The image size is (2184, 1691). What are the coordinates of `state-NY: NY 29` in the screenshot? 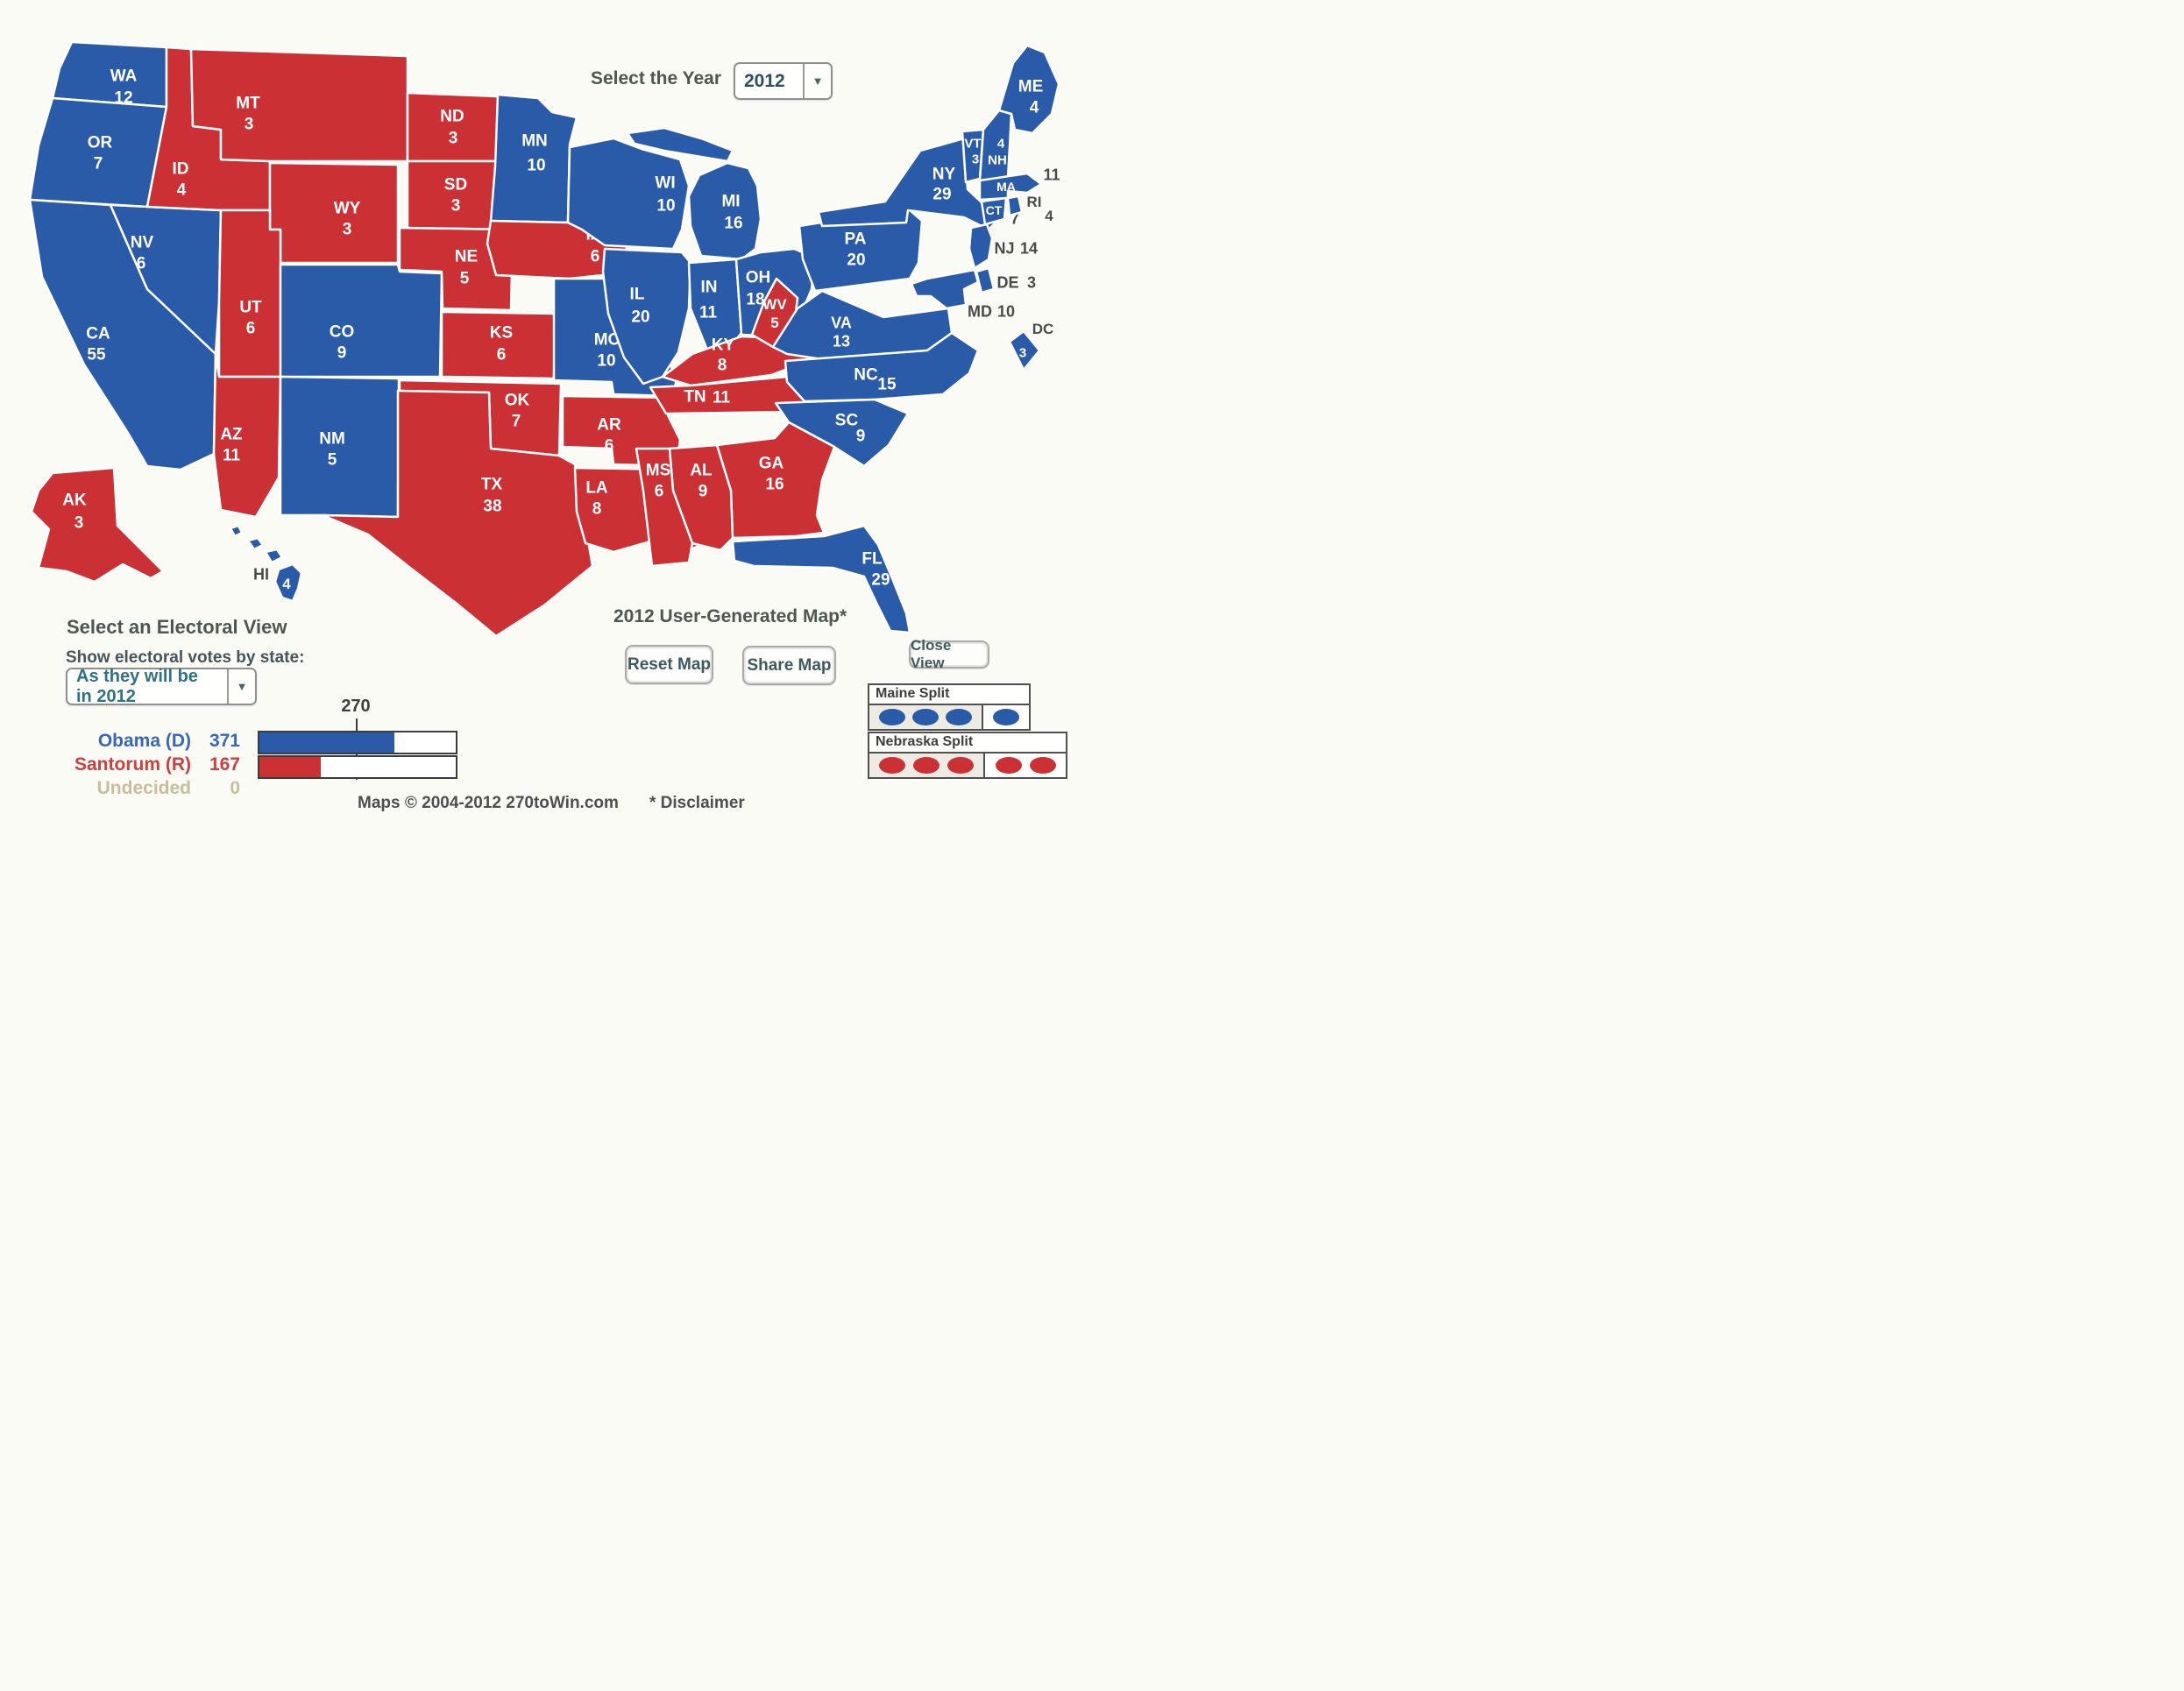 It's located at (909, 184).